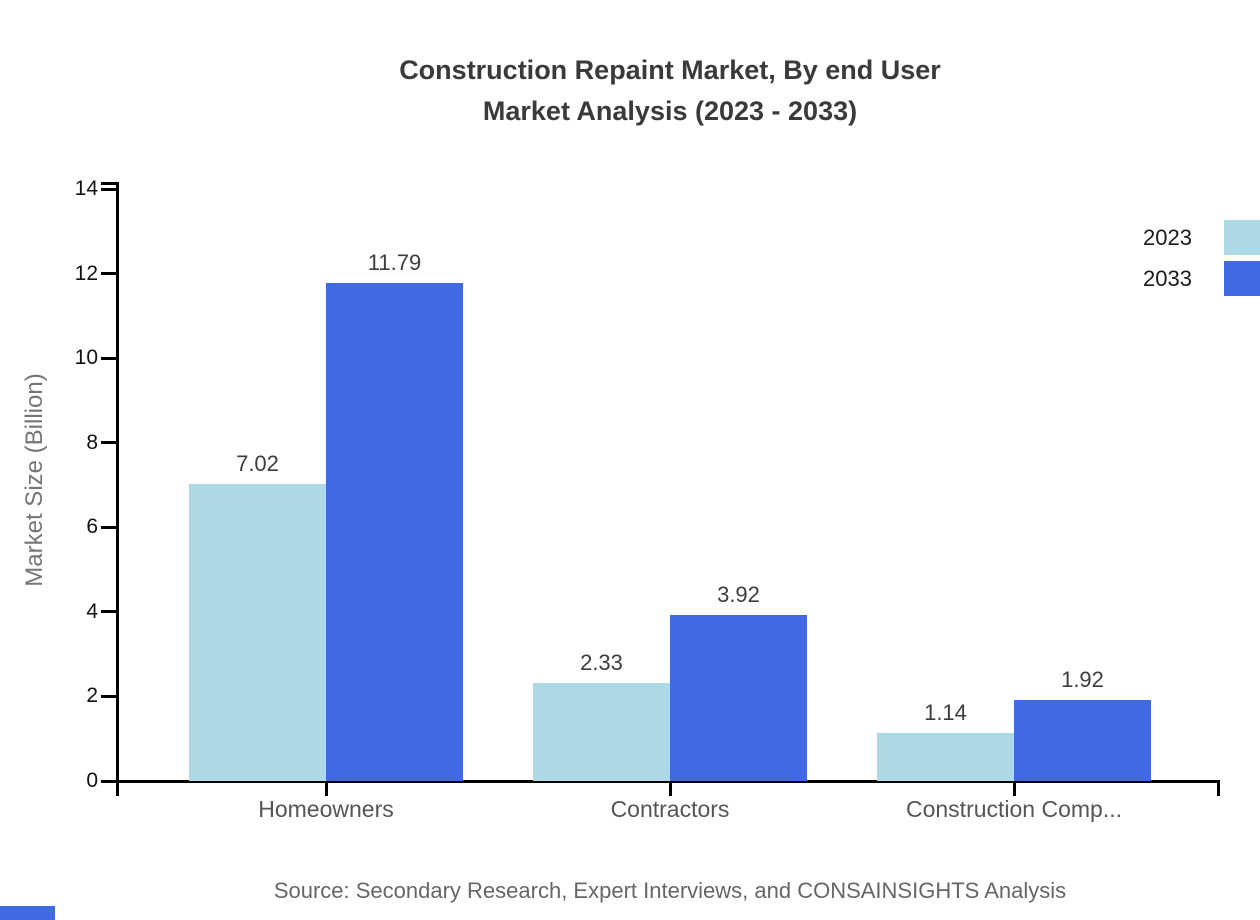  I want to click on y-tick-label: 8, so click(92, 442).